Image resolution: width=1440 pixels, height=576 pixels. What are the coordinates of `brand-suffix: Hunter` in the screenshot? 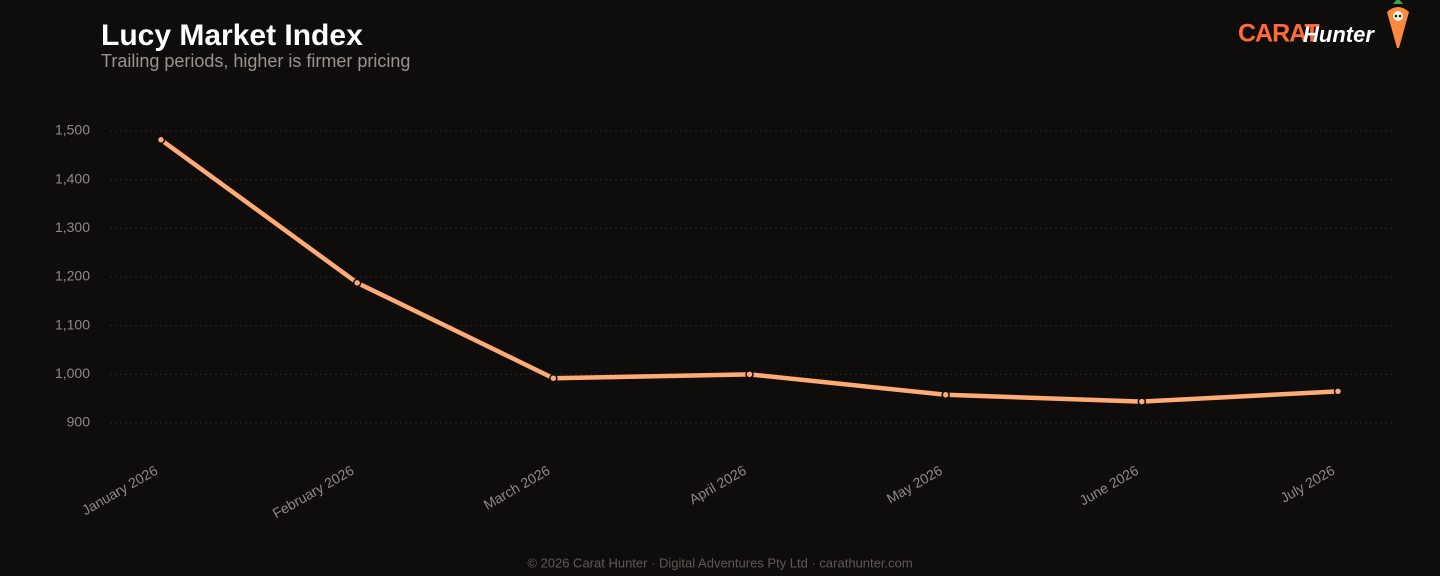 It's located at (1339, 34).